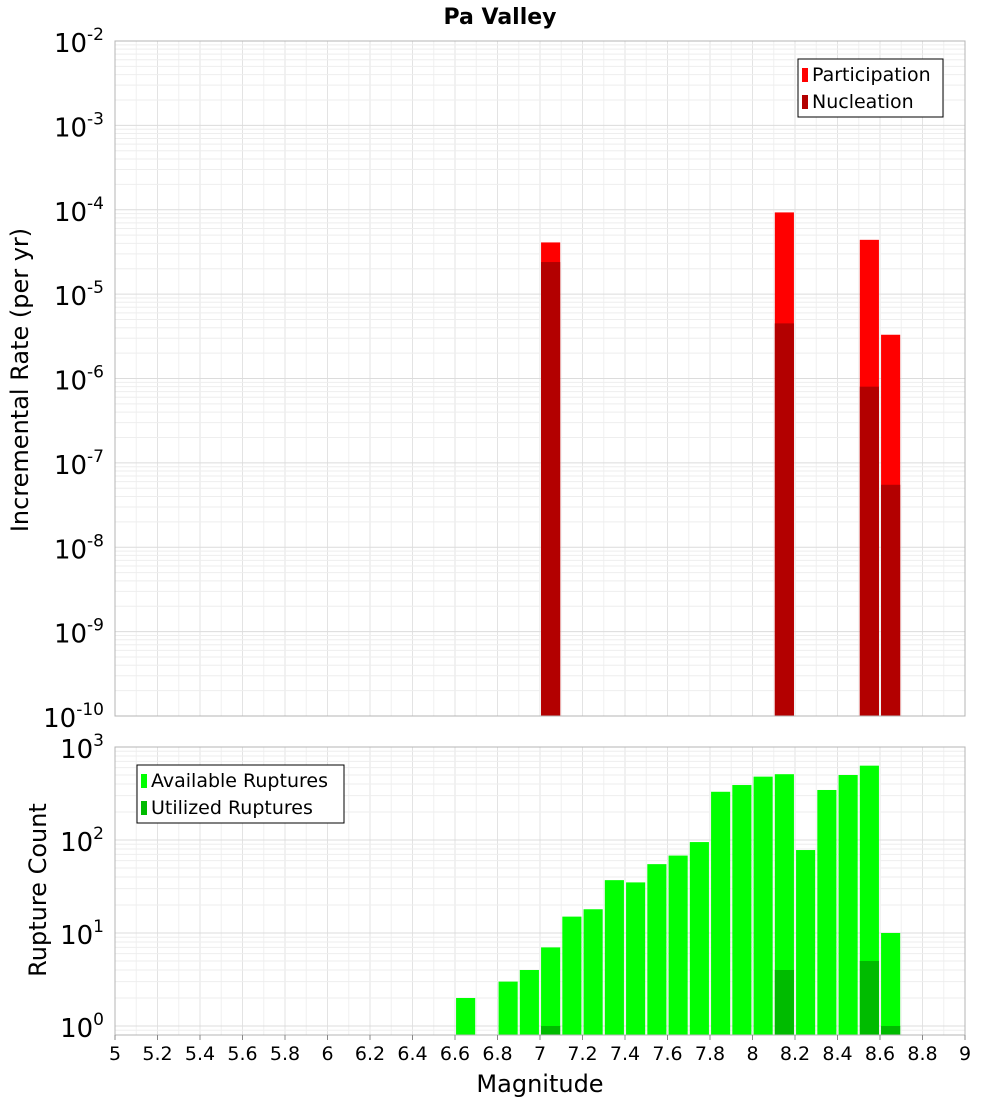 This screenshot has width=1000, height=1100. What do you see at coordinates (82, 748) in the screenshot?
I see `bottom-y-tick-label: 10³` at bounding box center [82, 748].